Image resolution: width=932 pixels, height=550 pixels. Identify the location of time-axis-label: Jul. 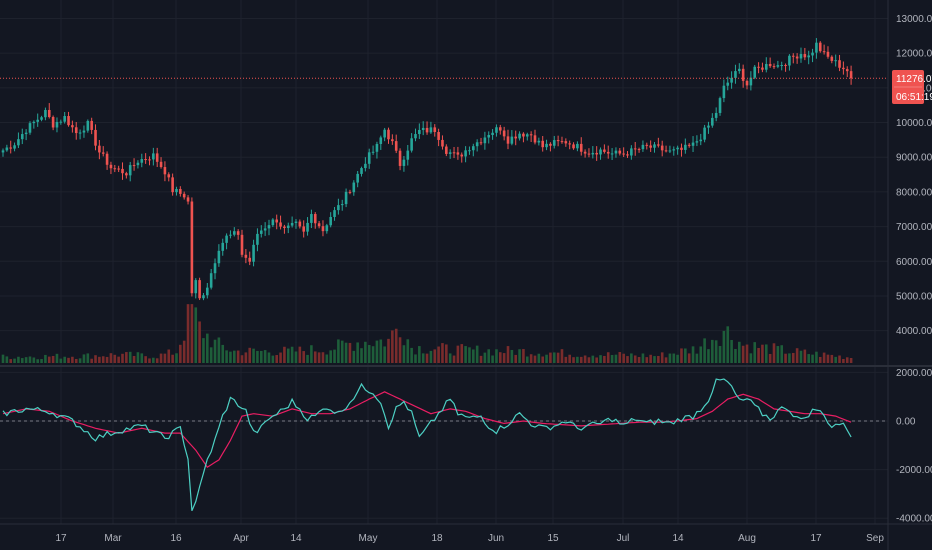
(623, 538).